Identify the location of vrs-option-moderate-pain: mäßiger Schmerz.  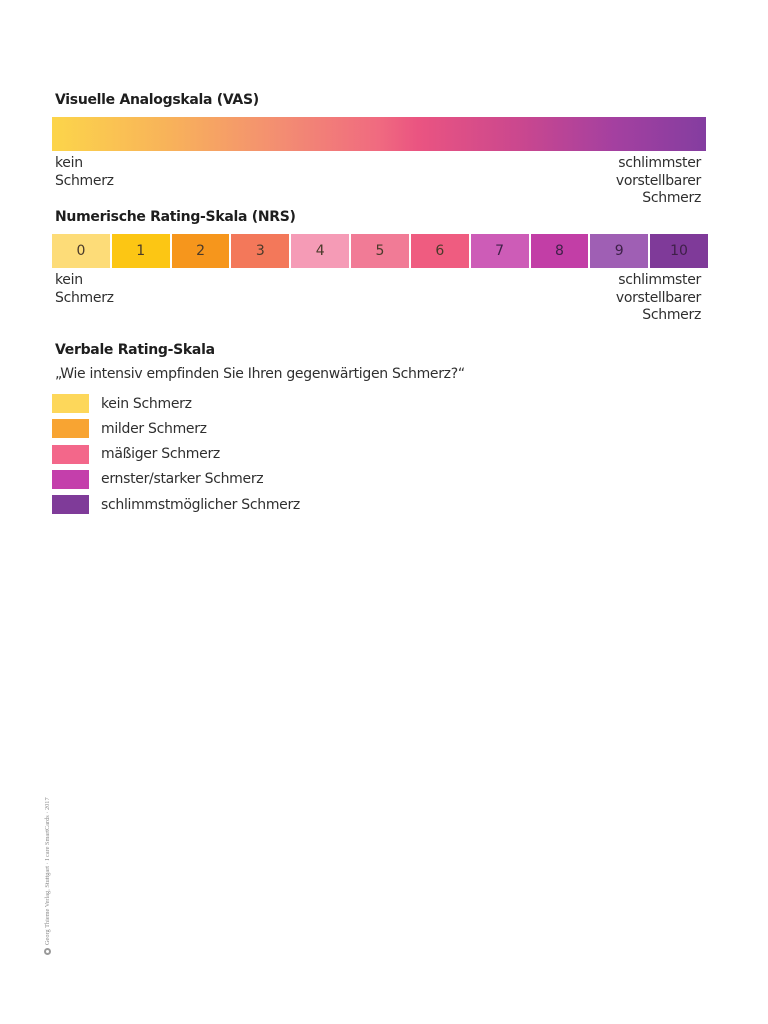
(176, 454).